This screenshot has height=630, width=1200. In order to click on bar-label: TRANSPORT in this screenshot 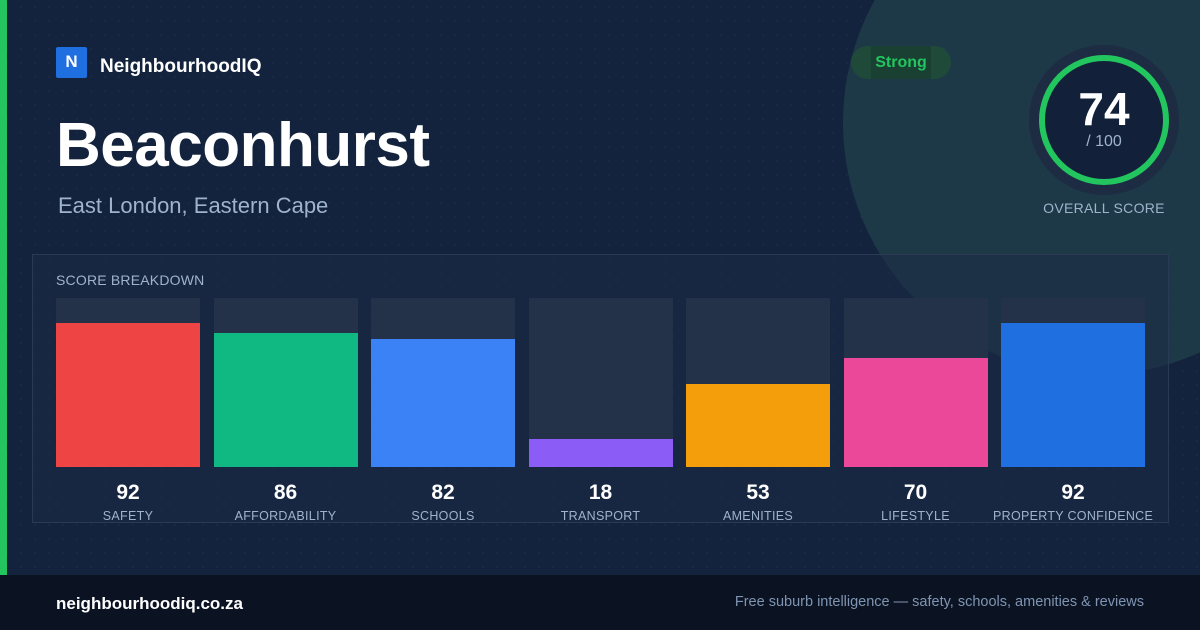, I will do `click(600, 516)`.